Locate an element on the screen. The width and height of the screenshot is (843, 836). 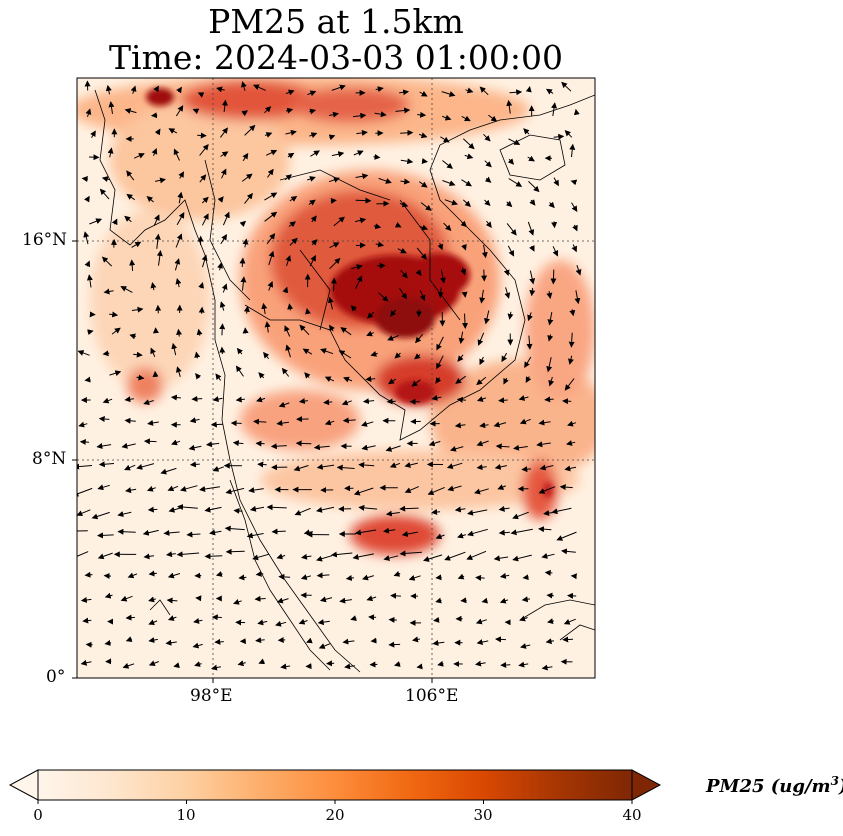
lat-label-0: 0° is located at coordinates (56, 677).